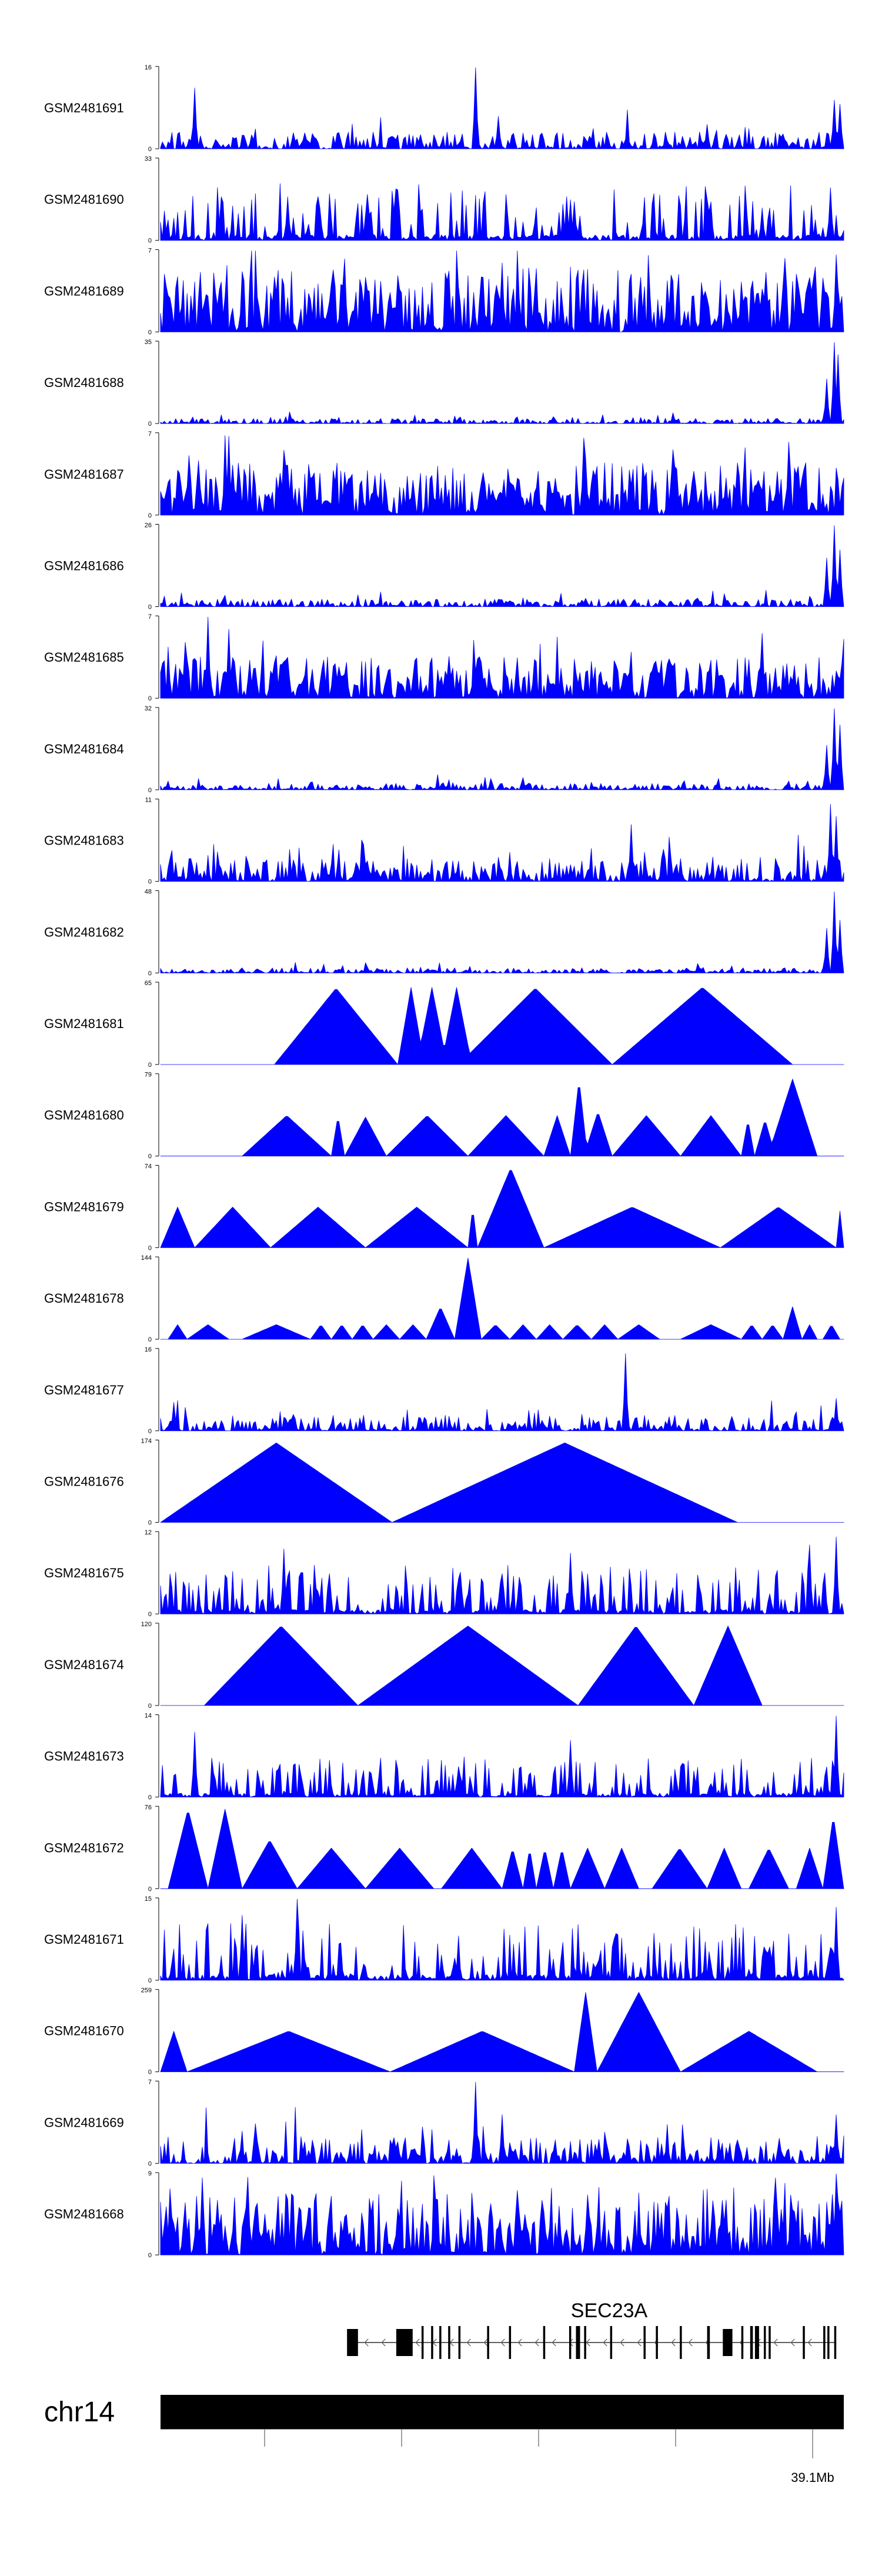 This screenshot has height=2576, width=882. Describe the element at coordinates (148, 1807) in the screenshot. I see `y-axis-max-label: 76` at that location.